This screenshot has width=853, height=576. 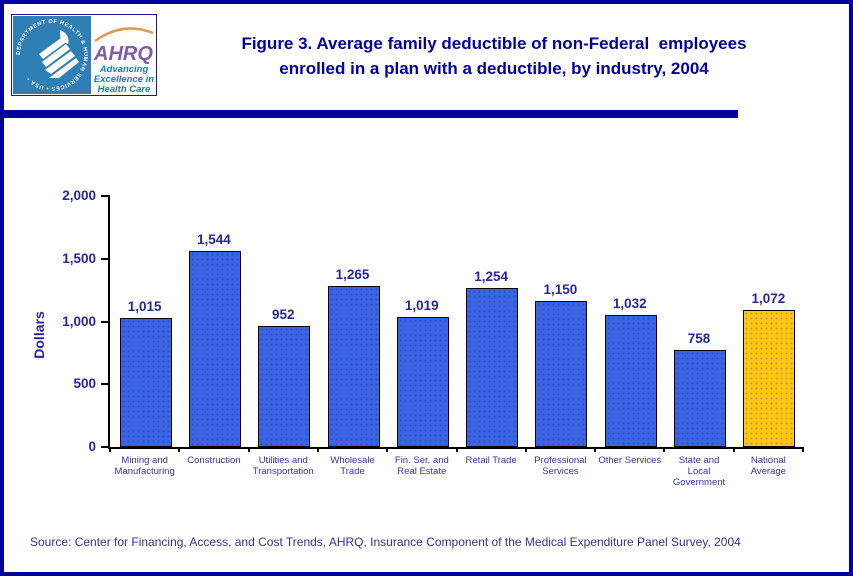 What do you see at coordinates (371, 114) in the screenshot?
I see `header-divider-bar` at bounding box center [371, 114].